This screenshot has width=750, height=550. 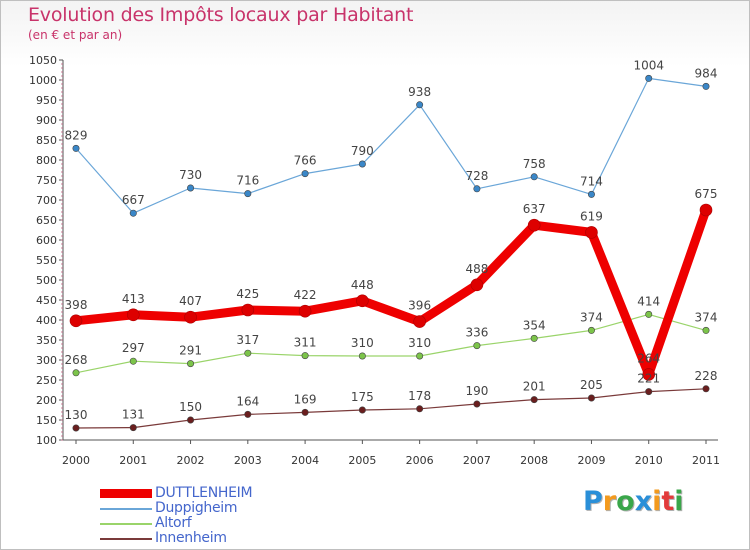 What do you see at coordinates (46, 400) in the screenshot?
I see `y-tick-label: 200` at bounding box center [46, 400].